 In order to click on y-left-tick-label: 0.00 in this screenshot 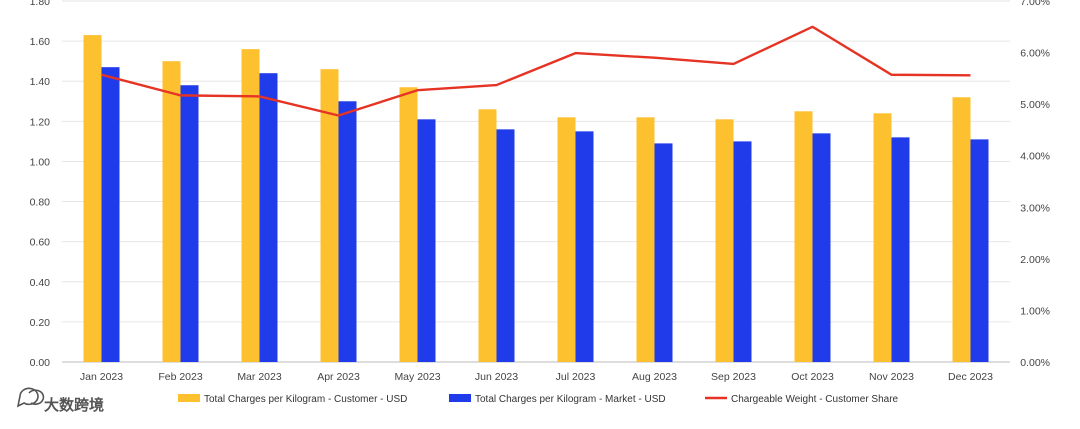, I will do `click(40, 363)`.